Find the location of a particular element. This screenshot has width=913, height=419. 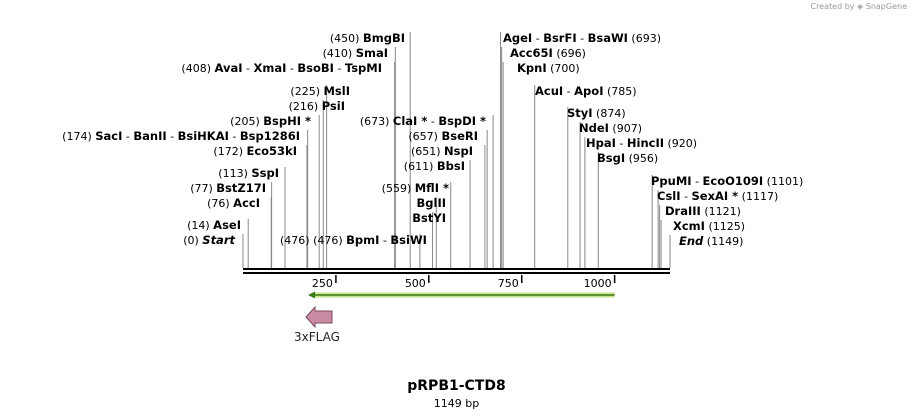

enzyme-name: BsoBI is located at coordinates (315, 68).